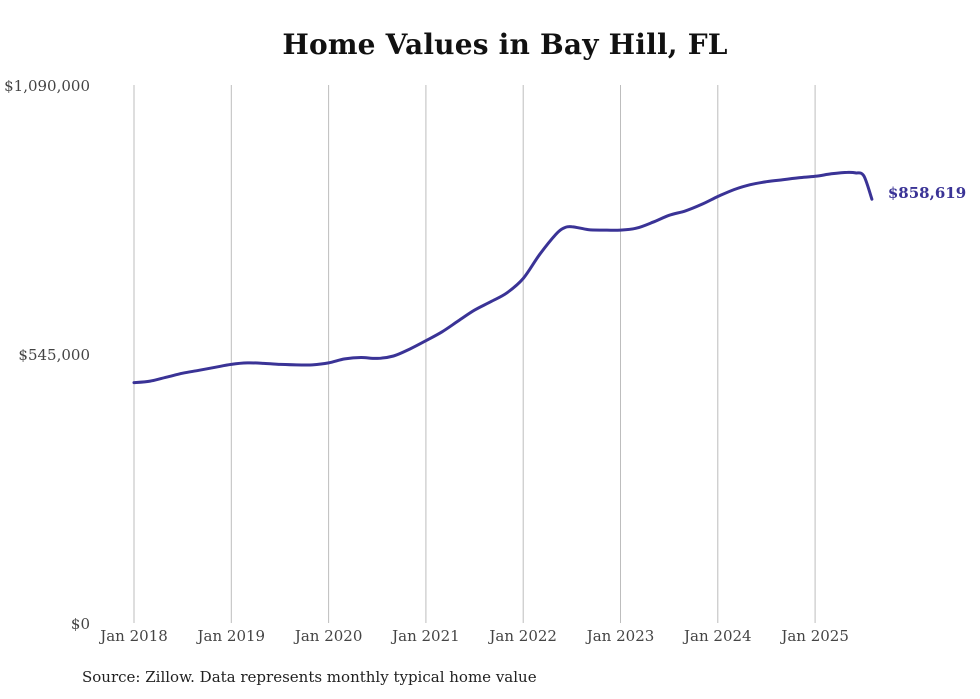 This screenshot has height=699, width=980. Describe the element at coordinates (231, 636) in the screenshot. I see `x-tick-label: Jan 2019` at that location.